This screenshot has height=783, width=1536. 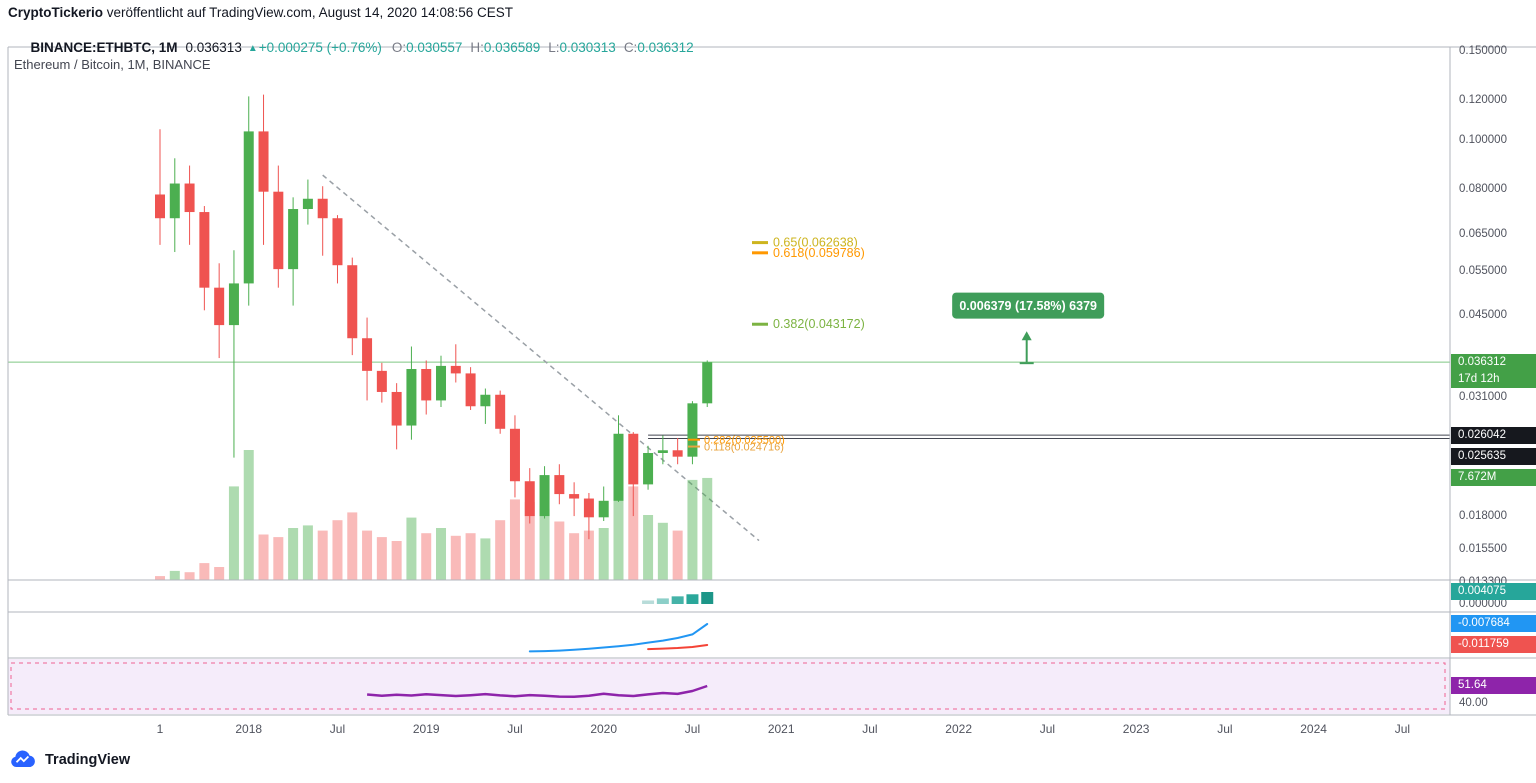 What do you see at coordinates (819, 324) in the screenshot?
I see `fib-level-label: 0.382(0.043172)` at bounding box center [819, 324].